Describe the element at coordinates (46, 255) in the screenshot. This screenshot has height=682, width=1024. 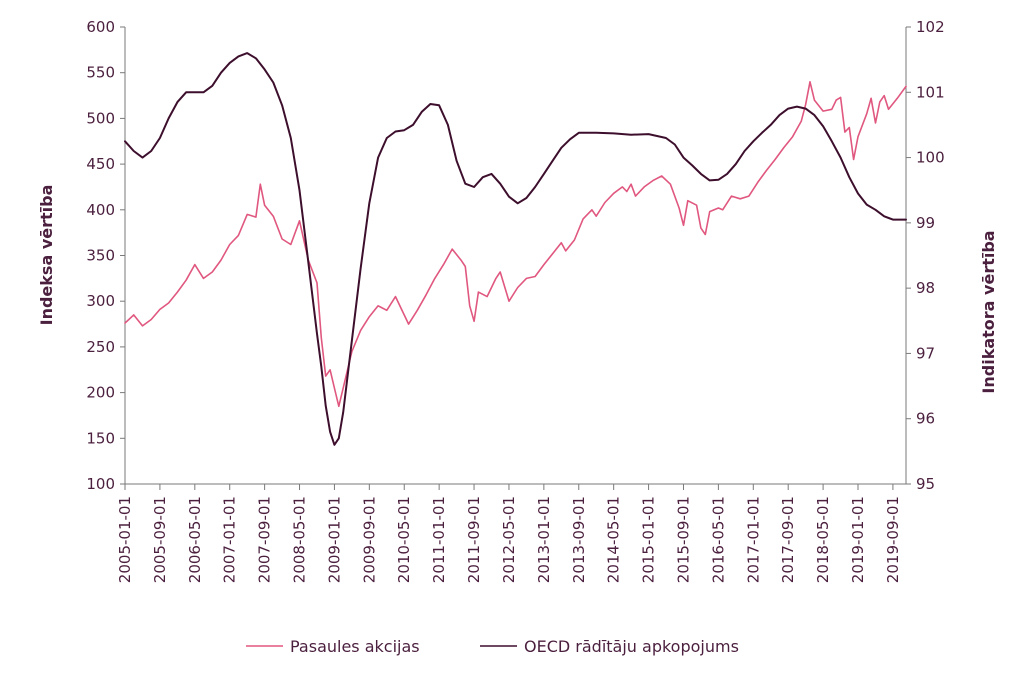
I see `left-axis-title: Indeksa vērtība` at that location.